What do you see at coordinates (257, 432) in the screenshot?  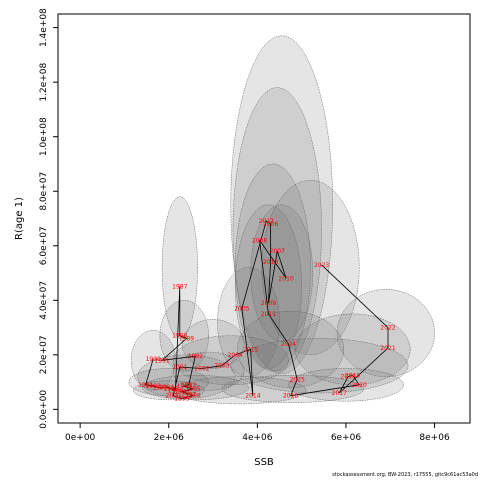 I see `x-axis: 0e+00 2e+06 4e+06 6e+06 8e+06` at bounding box center [257, 432].